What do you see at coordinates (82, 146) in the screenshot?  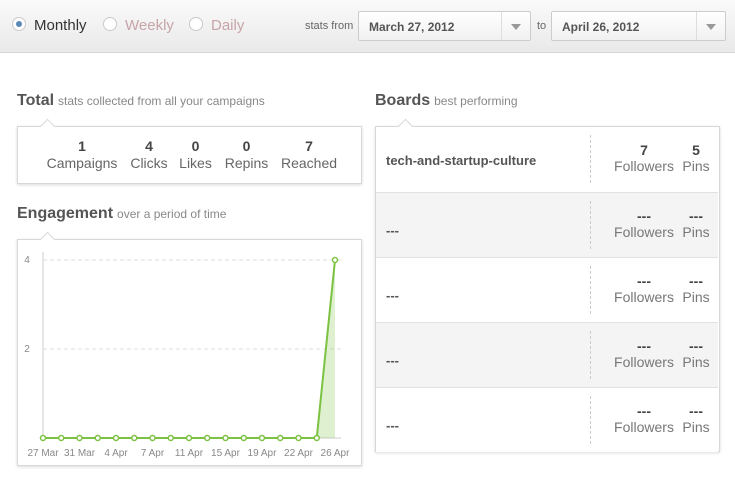 I see `stat-value: 1` at bounding box center [82, 146].